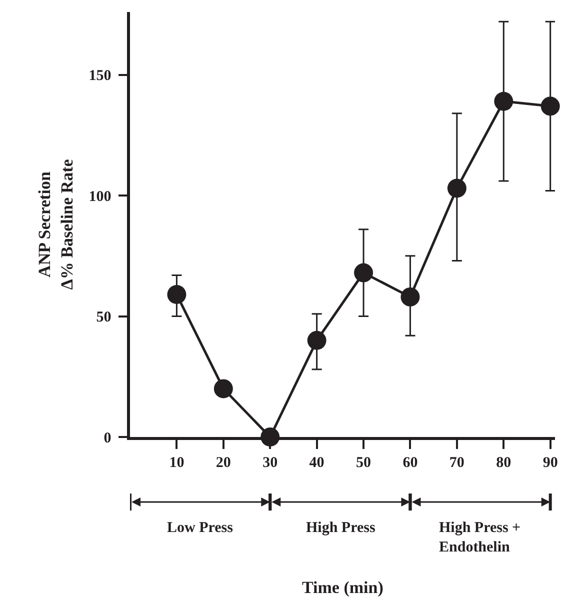  Describe the element at coordinates (504, 462) in the screenshot. I see `x-tick-label: 80` at that location.